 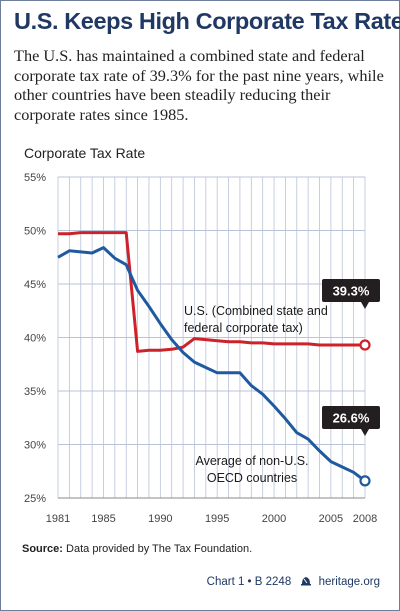 I want to click on x-tick-label: 2008, so click(x=365, y=519).